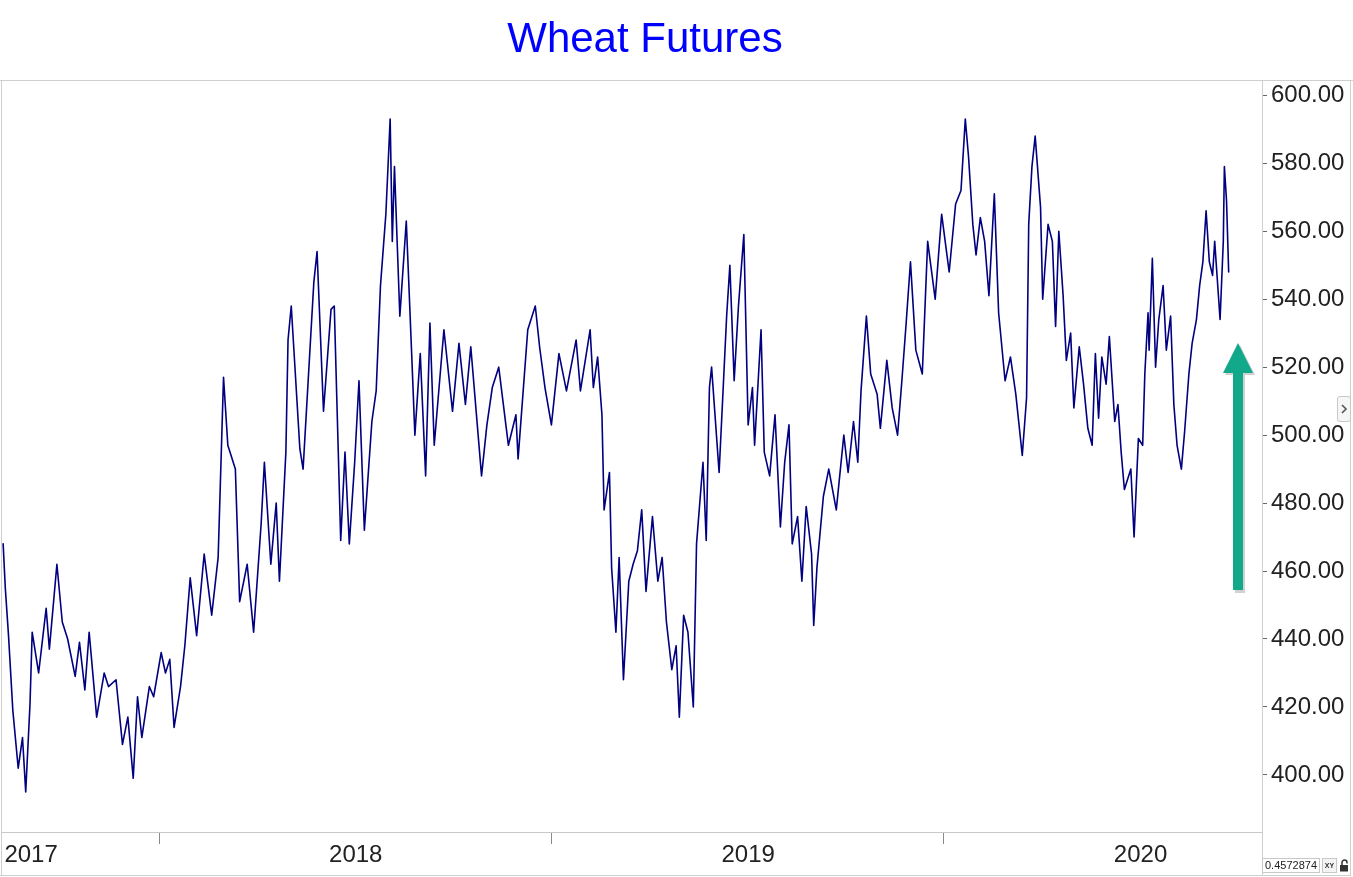 Image resolution: width=1353 pixels, height=877 pixels. I want to click on x-tick-label: 2017, so click(31, 854).